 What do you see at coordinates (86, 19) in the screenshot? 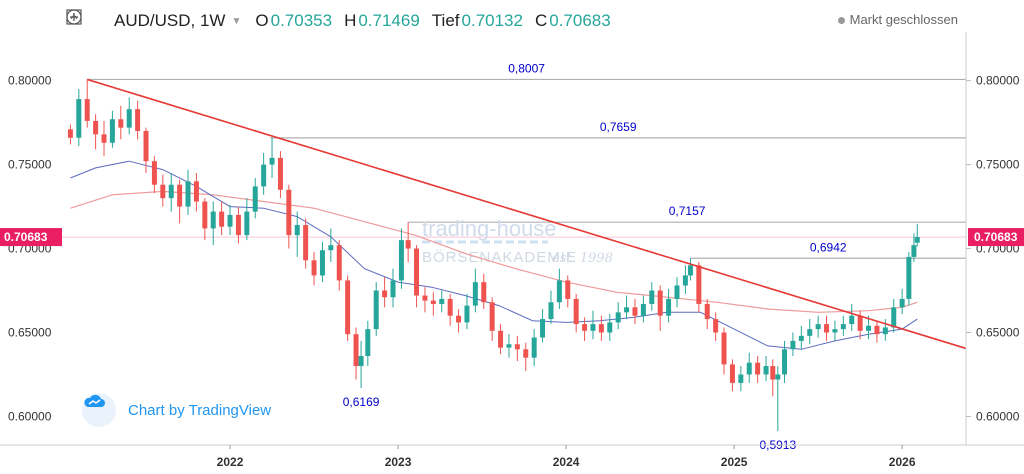
I see `add-compare-icon` at bounding box center [86, 19].